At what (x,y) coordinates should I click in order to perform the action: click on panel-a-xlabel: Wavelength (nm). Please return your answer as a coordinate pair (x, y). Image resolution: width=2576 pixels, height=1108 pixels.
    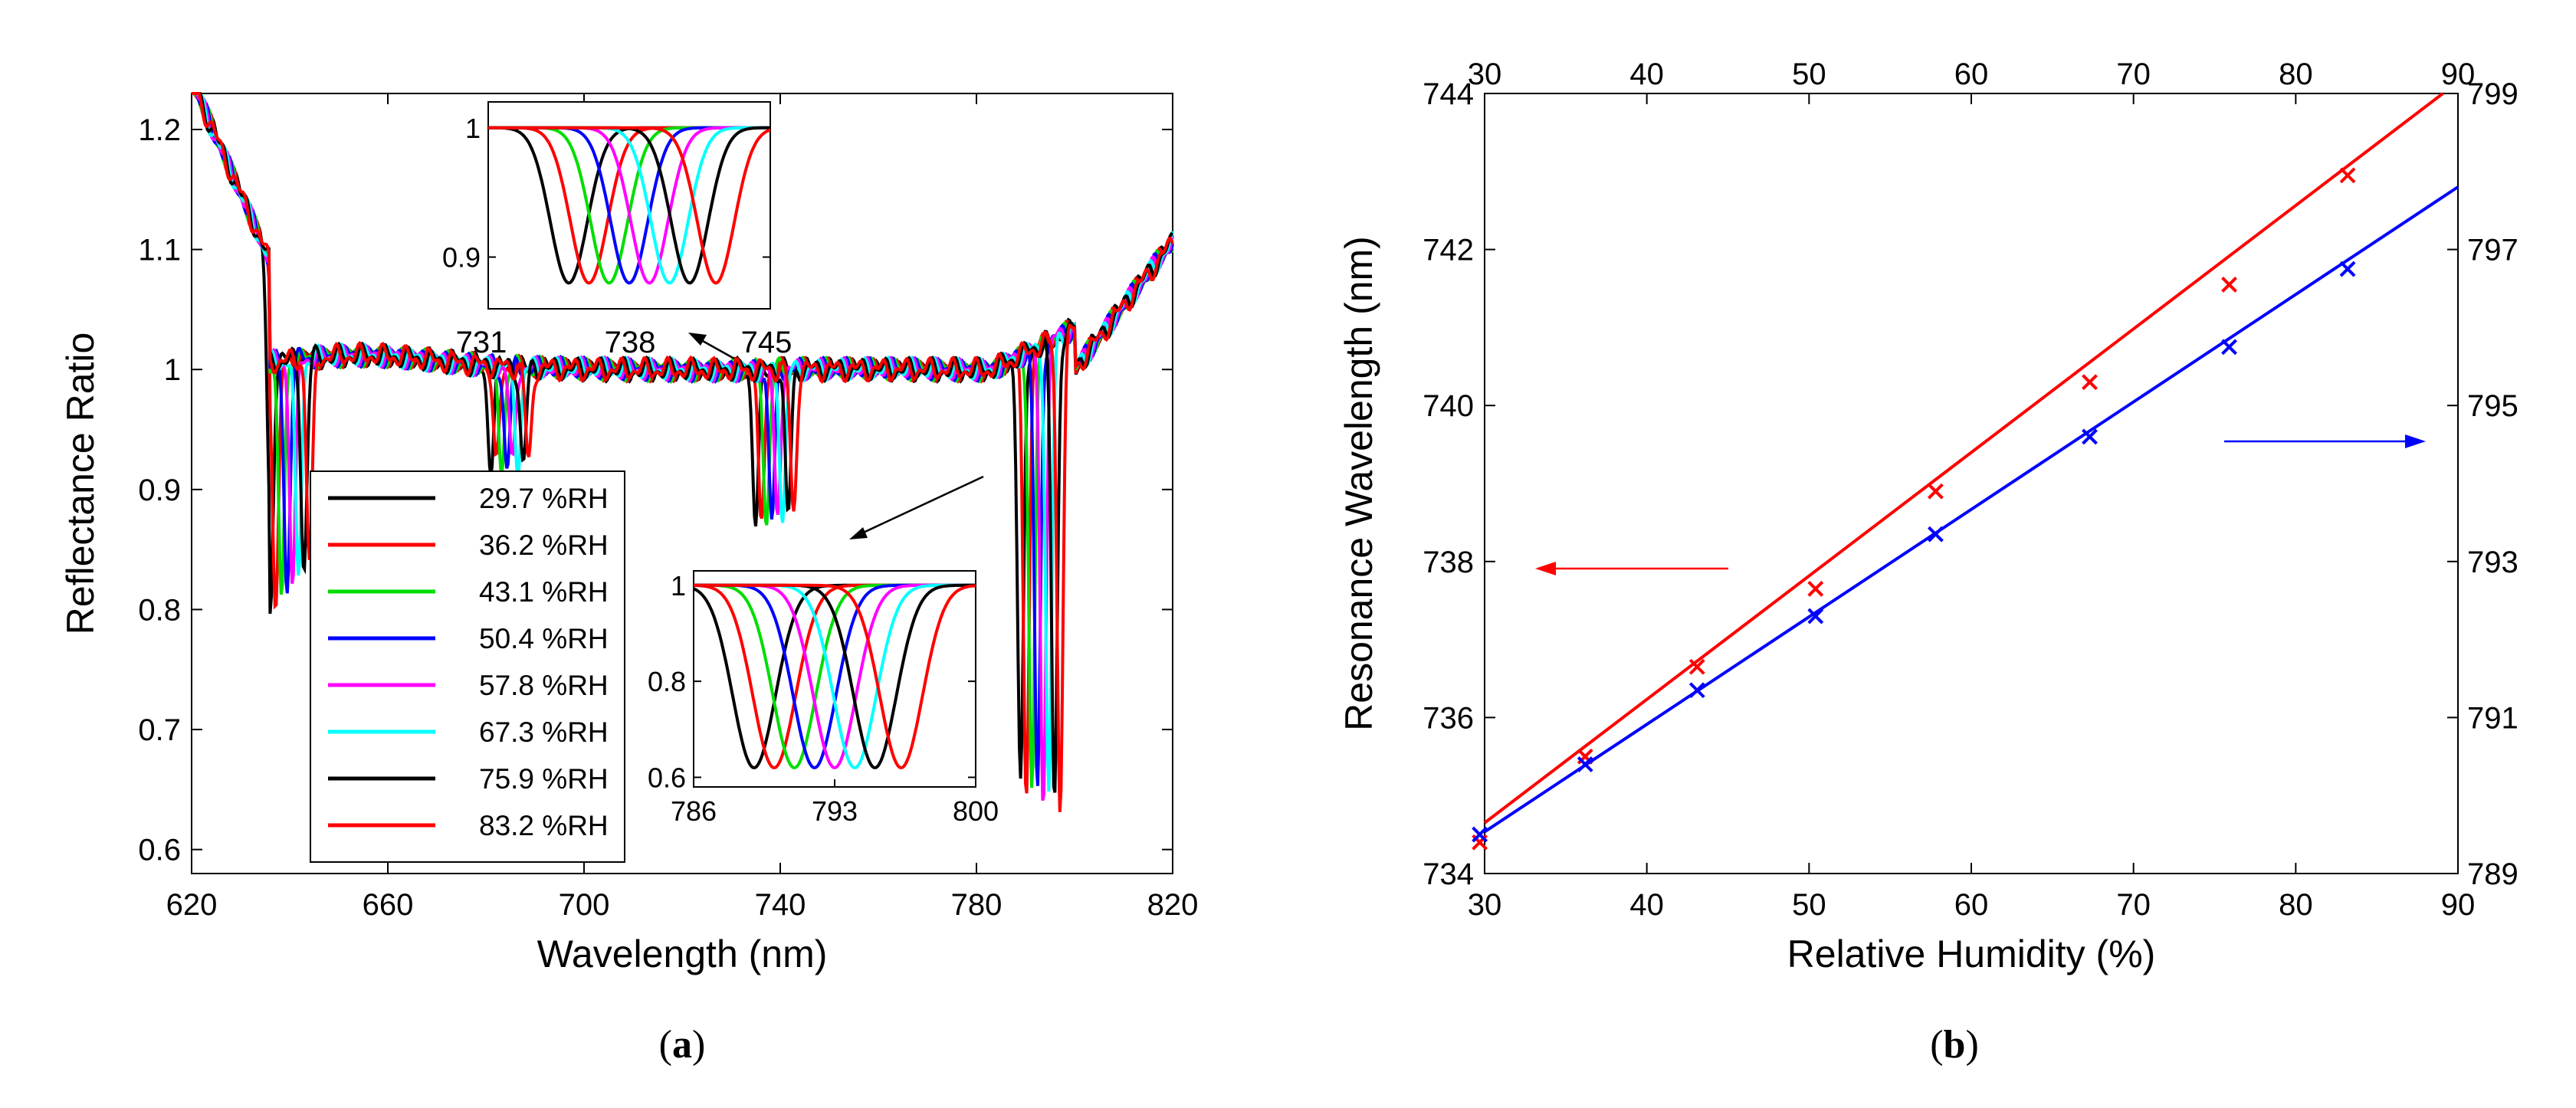
    Looking at the image, I should click on (682, 954).